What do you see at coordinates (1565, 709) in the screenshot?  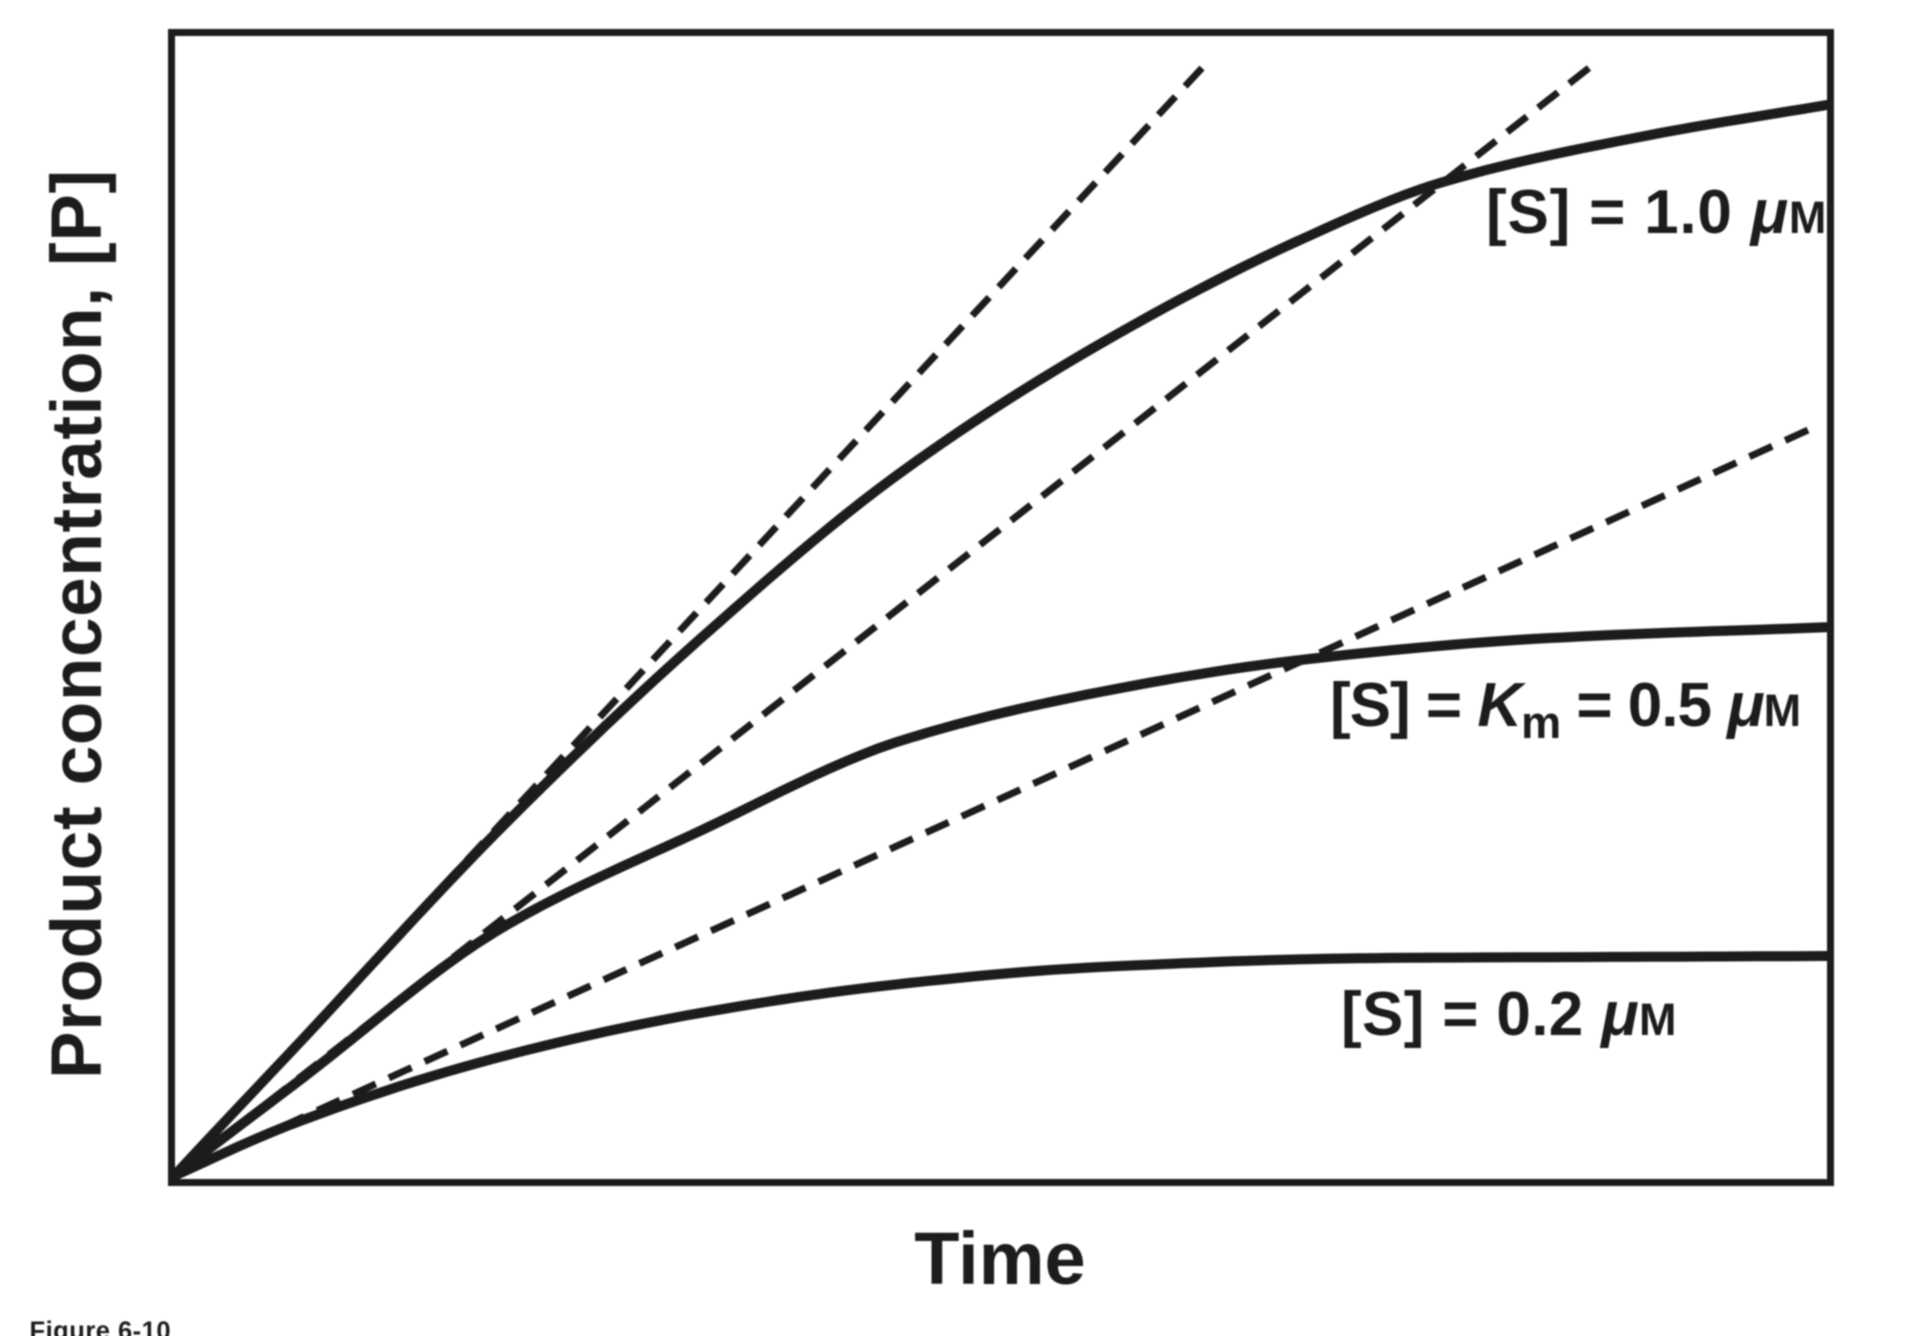 I see `svg-text: [S] = Km = 0.5 μM` at bounding box center [1565, 709].